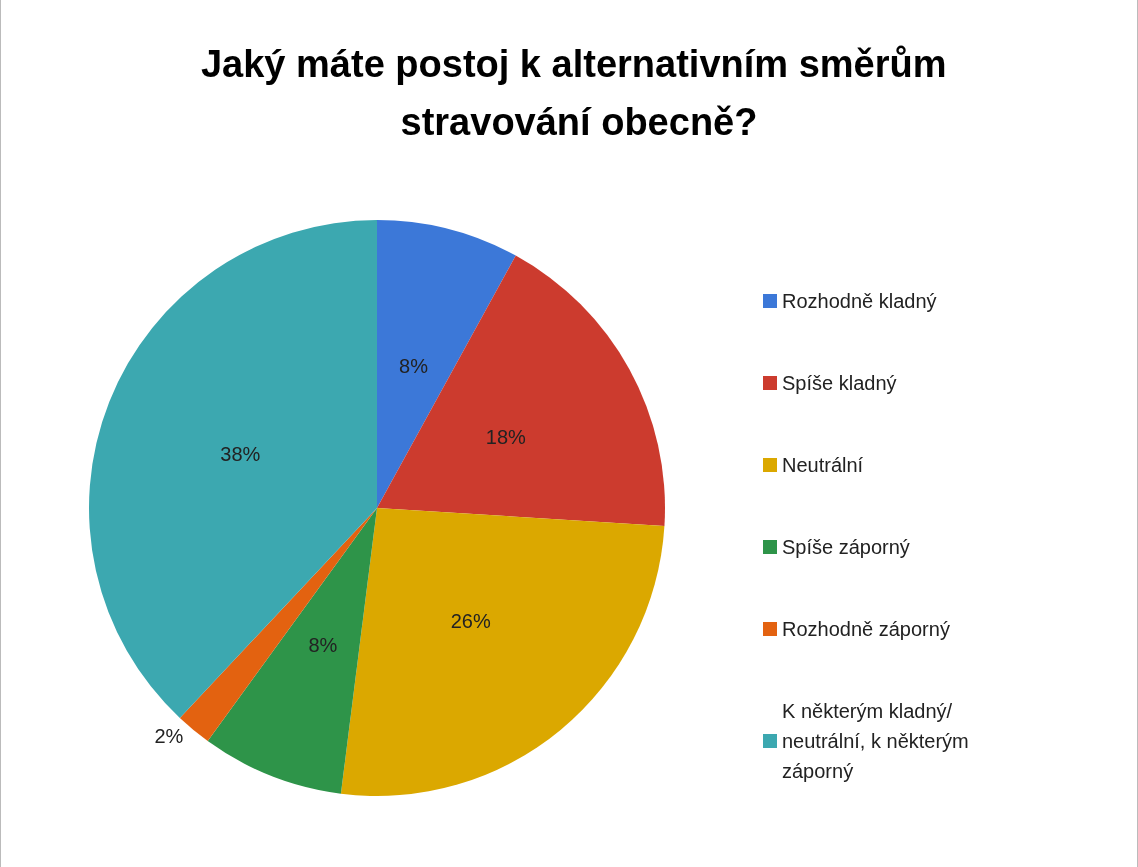  I want to click on chart-title: Jaký máte postoj k alternativním směrům stravování obecně?, so click(579, 93).